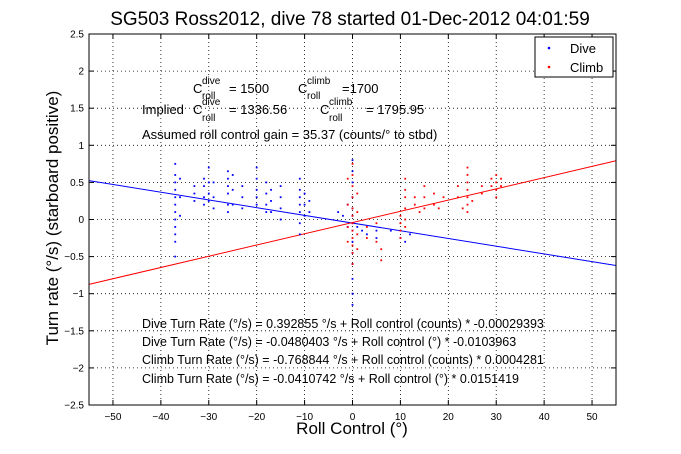  I want to click on implied-dive-symbol: C, so click(197, 109).